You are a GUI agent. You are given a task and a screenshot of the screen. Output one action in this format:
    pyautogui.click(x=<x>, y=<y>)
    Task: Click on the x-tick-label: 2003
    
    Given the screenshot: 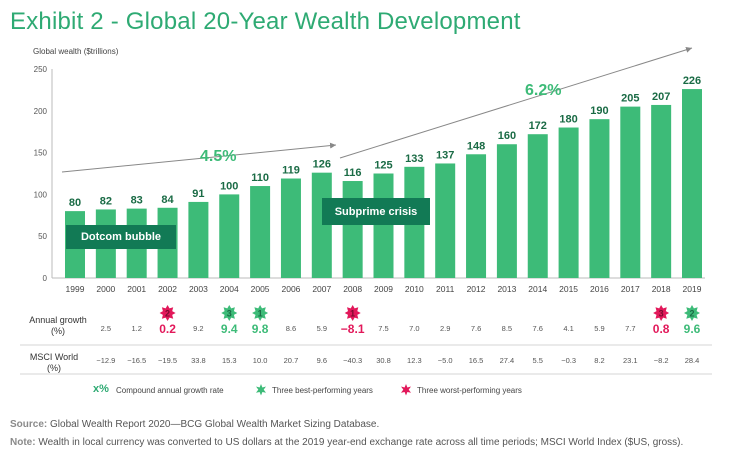 What is the action you would take?
    pyautogui.click(x=198, y=289)
    